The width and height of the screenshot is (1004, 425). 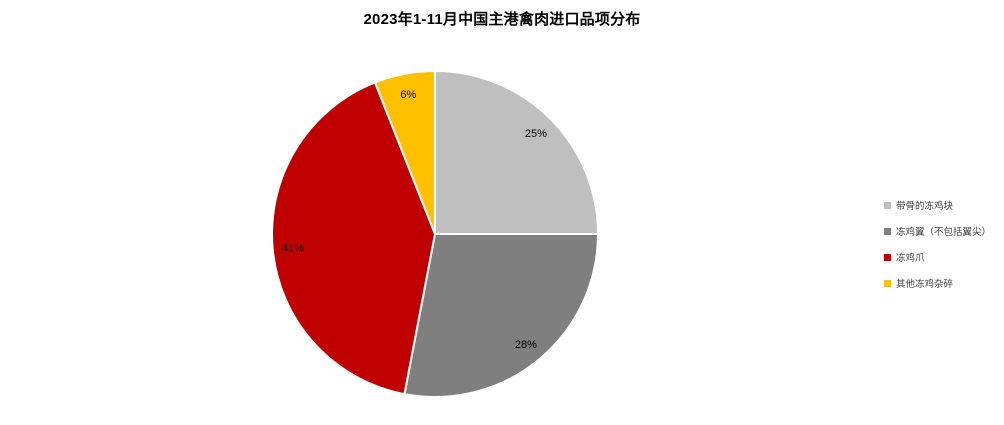 What do you see at coordinates (944, 232) in the screenshot?
I see `legend-label: 冻鸡翼（不包括翼尖）` at bounding box center [944, 232].